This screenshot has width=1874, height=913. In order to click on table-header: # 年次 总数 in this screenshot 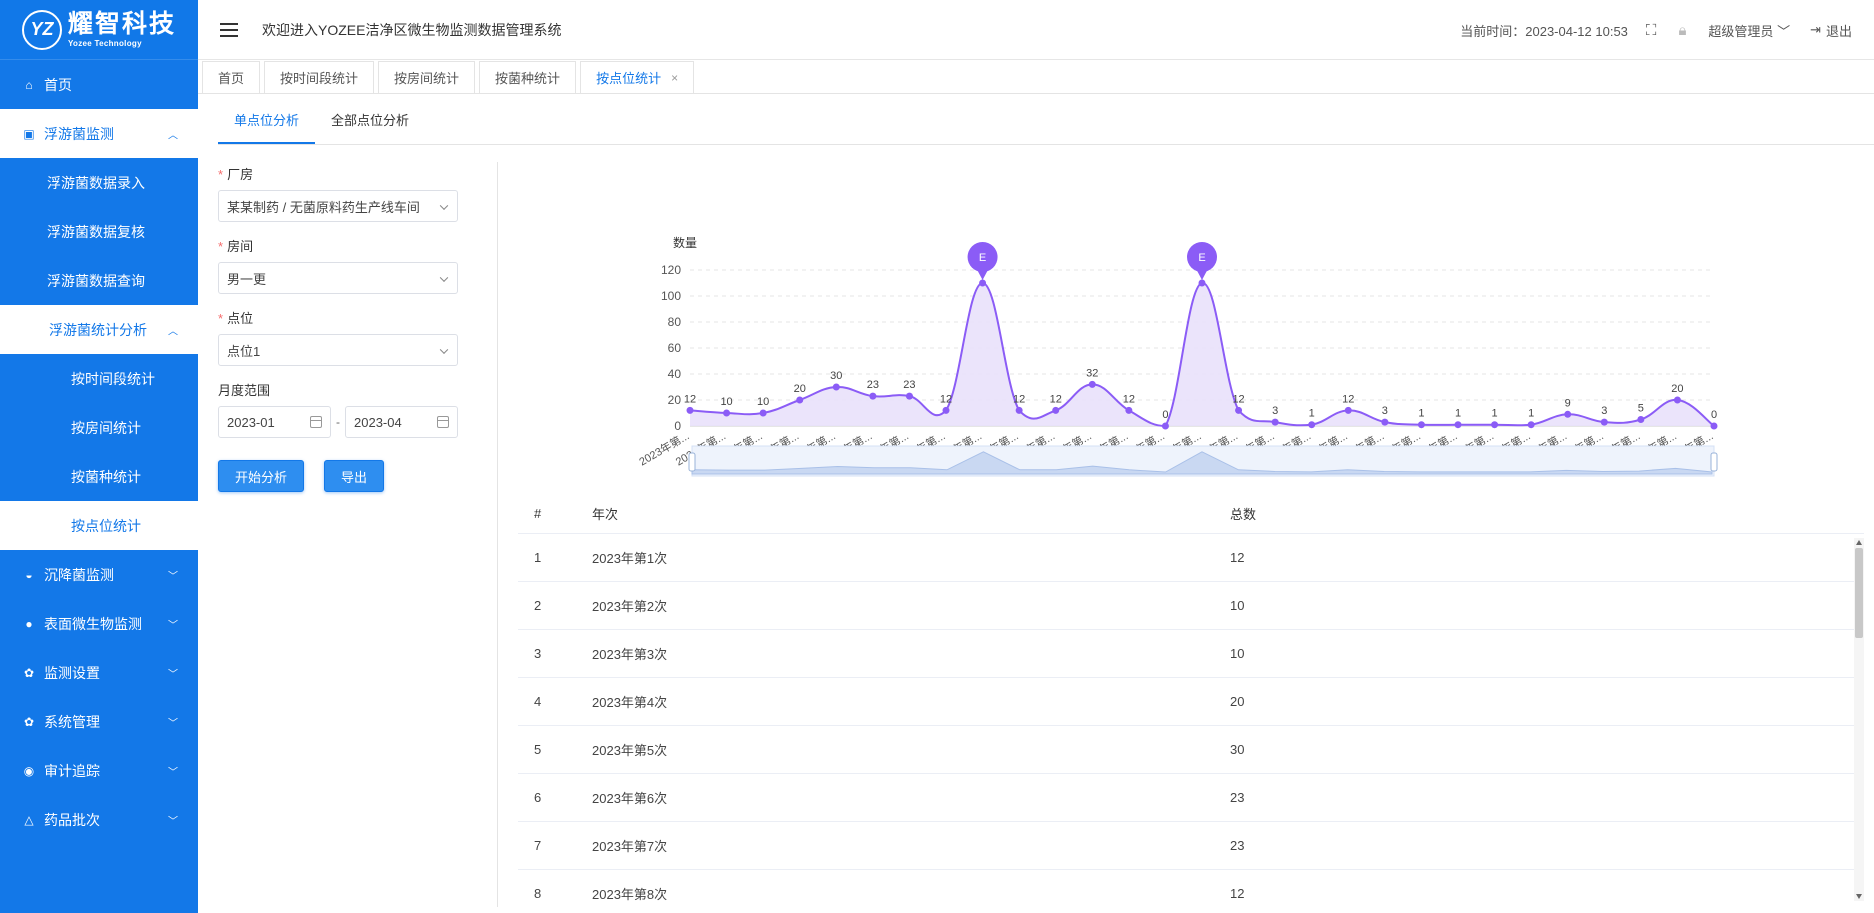, I will do `click(1191, 514)`.